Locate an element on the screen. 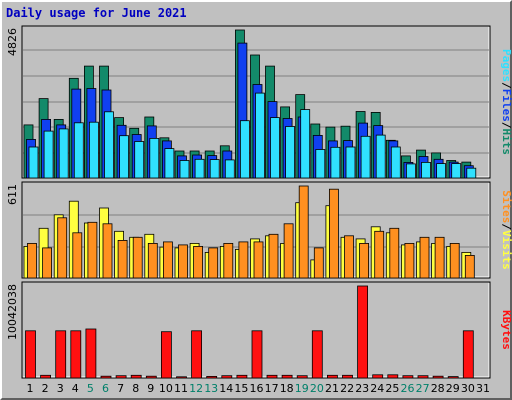  x-tick-label: 12 is located at coordinates (196, 388).